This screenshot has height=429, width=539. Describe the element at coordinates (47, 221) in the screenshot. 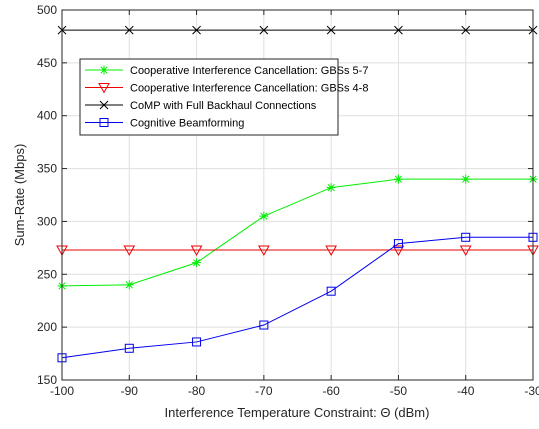

I see `y-tick-label: 300` at that location.